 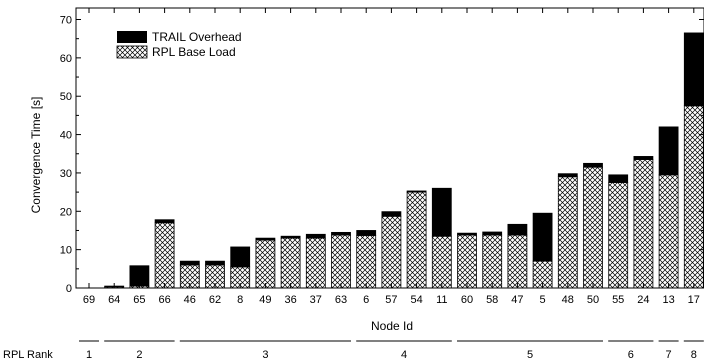 What do you see at coordinates (316, 300) in the screenshot?
I see `x-tick-label-37: 37` at bounding box center [316, 300].